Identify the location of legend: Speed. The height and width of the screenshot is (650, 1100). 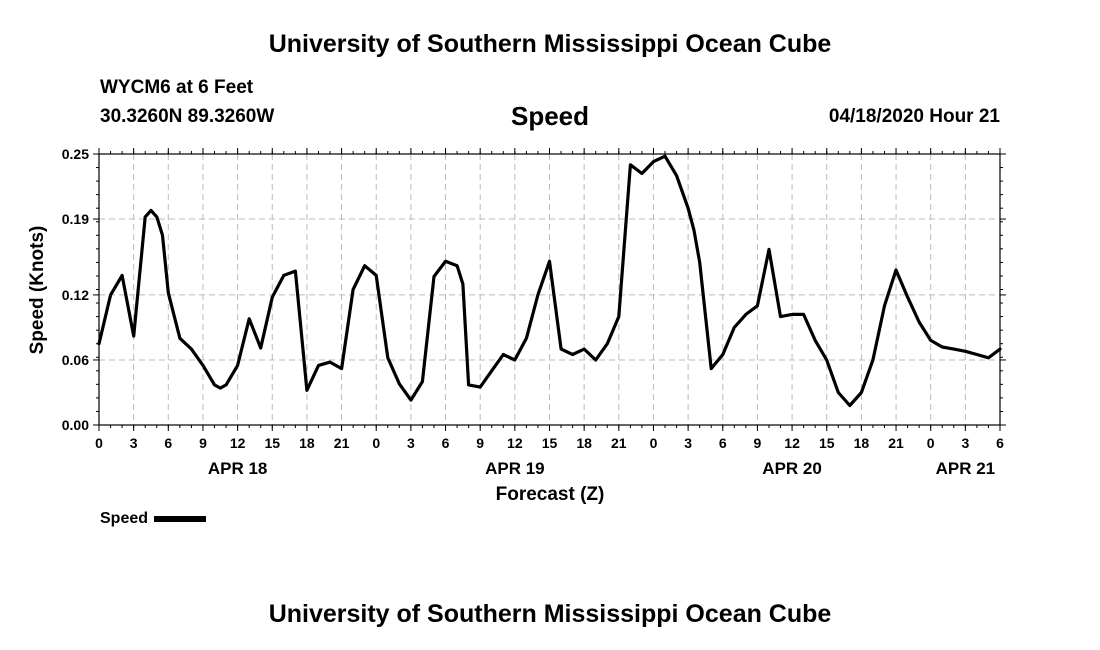
(153, 520).